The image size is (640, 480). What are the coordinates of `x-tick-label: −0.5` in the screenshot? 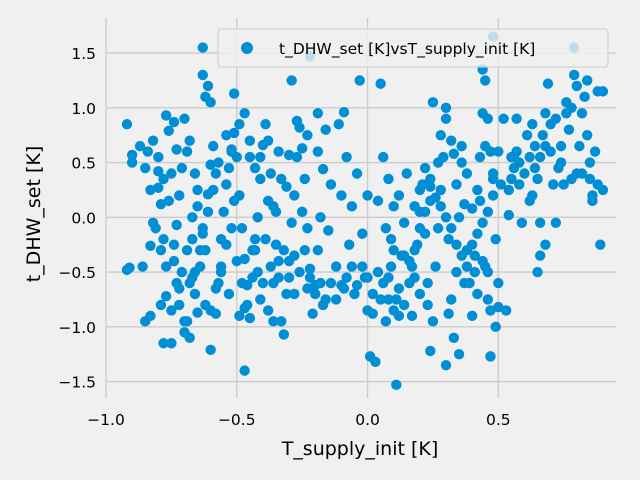 It's located at (237, 420).